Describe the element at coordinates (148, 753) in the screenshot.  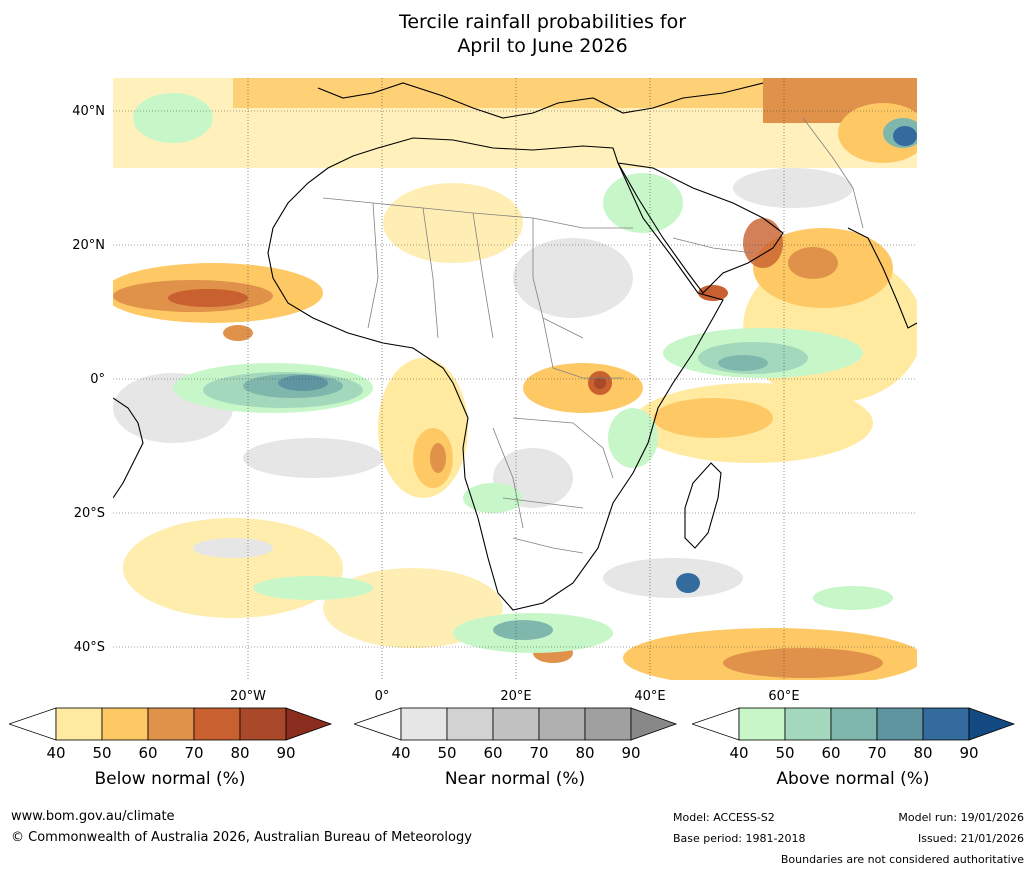
I see `cbar-below-tick-60: 60` at that location.